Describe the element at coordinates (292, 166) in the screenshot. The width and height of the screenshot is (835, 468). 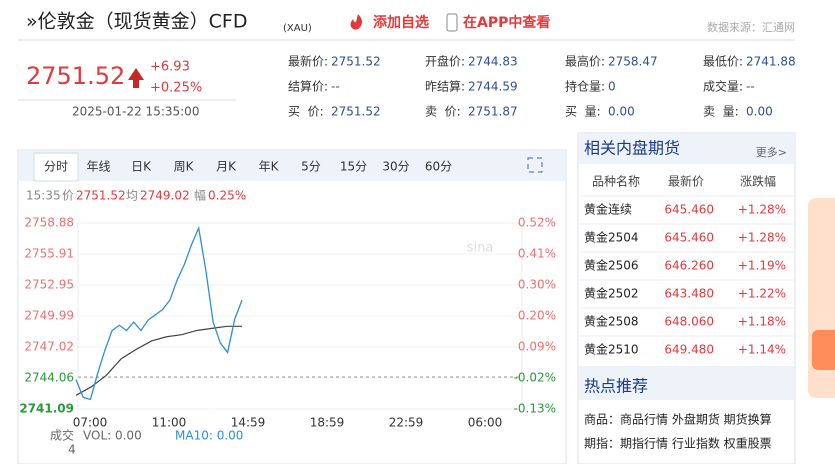
I see `tab-bar` at that location.